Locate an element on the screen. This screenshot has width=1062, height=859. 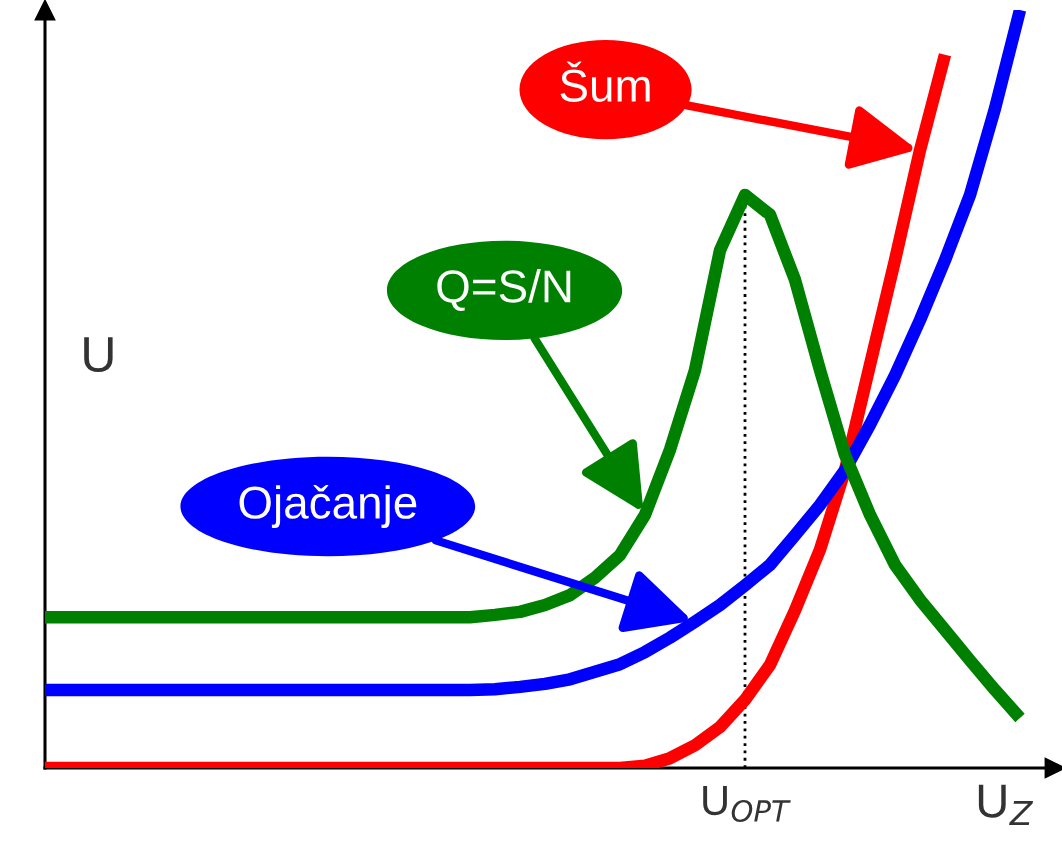
text: Šum is located at coordinates (605, 81).